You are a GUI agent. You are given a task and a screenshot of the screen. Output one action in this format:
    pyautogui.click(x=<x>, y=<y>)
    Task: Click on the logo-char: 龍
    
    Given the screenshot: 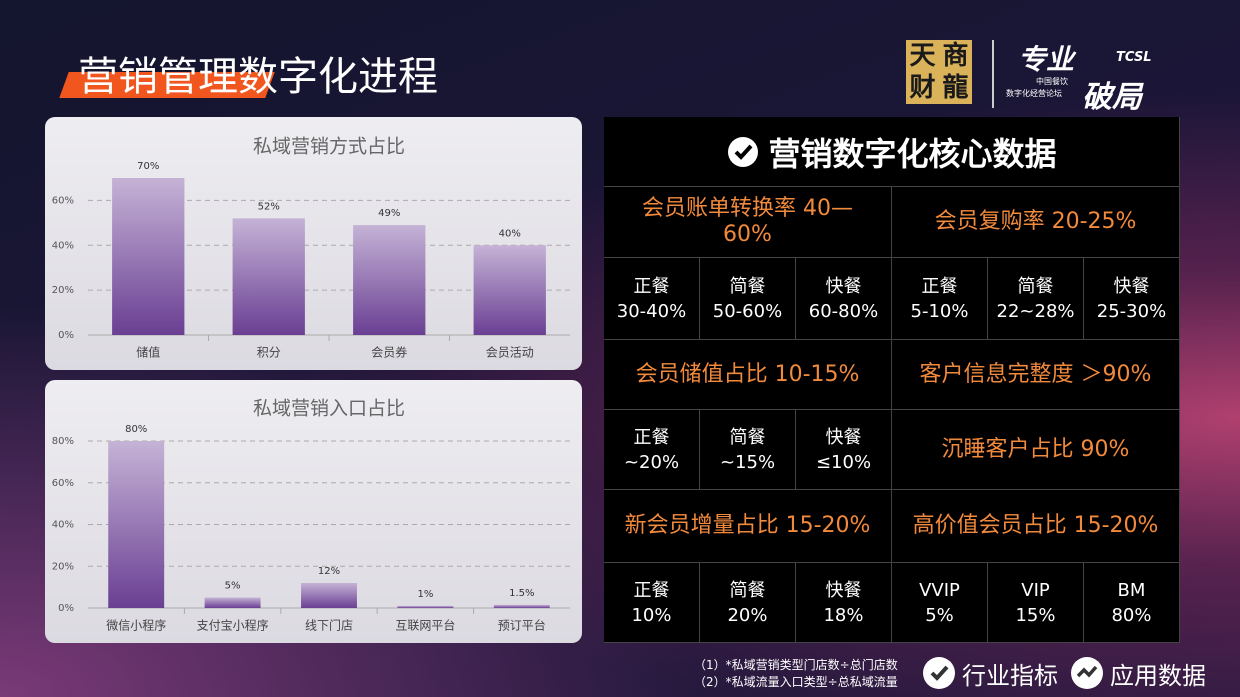 What is the action you would take?
    pyautogui.click(x=955, y=88)
    